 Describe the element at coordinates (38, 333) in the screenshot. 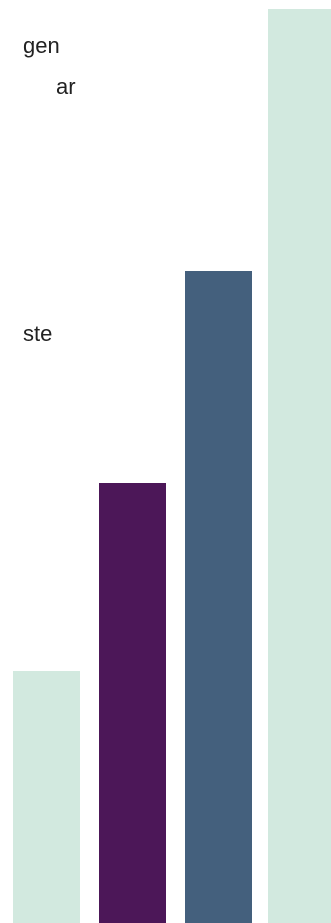

I see `text-fragment-3: ste` at that location.